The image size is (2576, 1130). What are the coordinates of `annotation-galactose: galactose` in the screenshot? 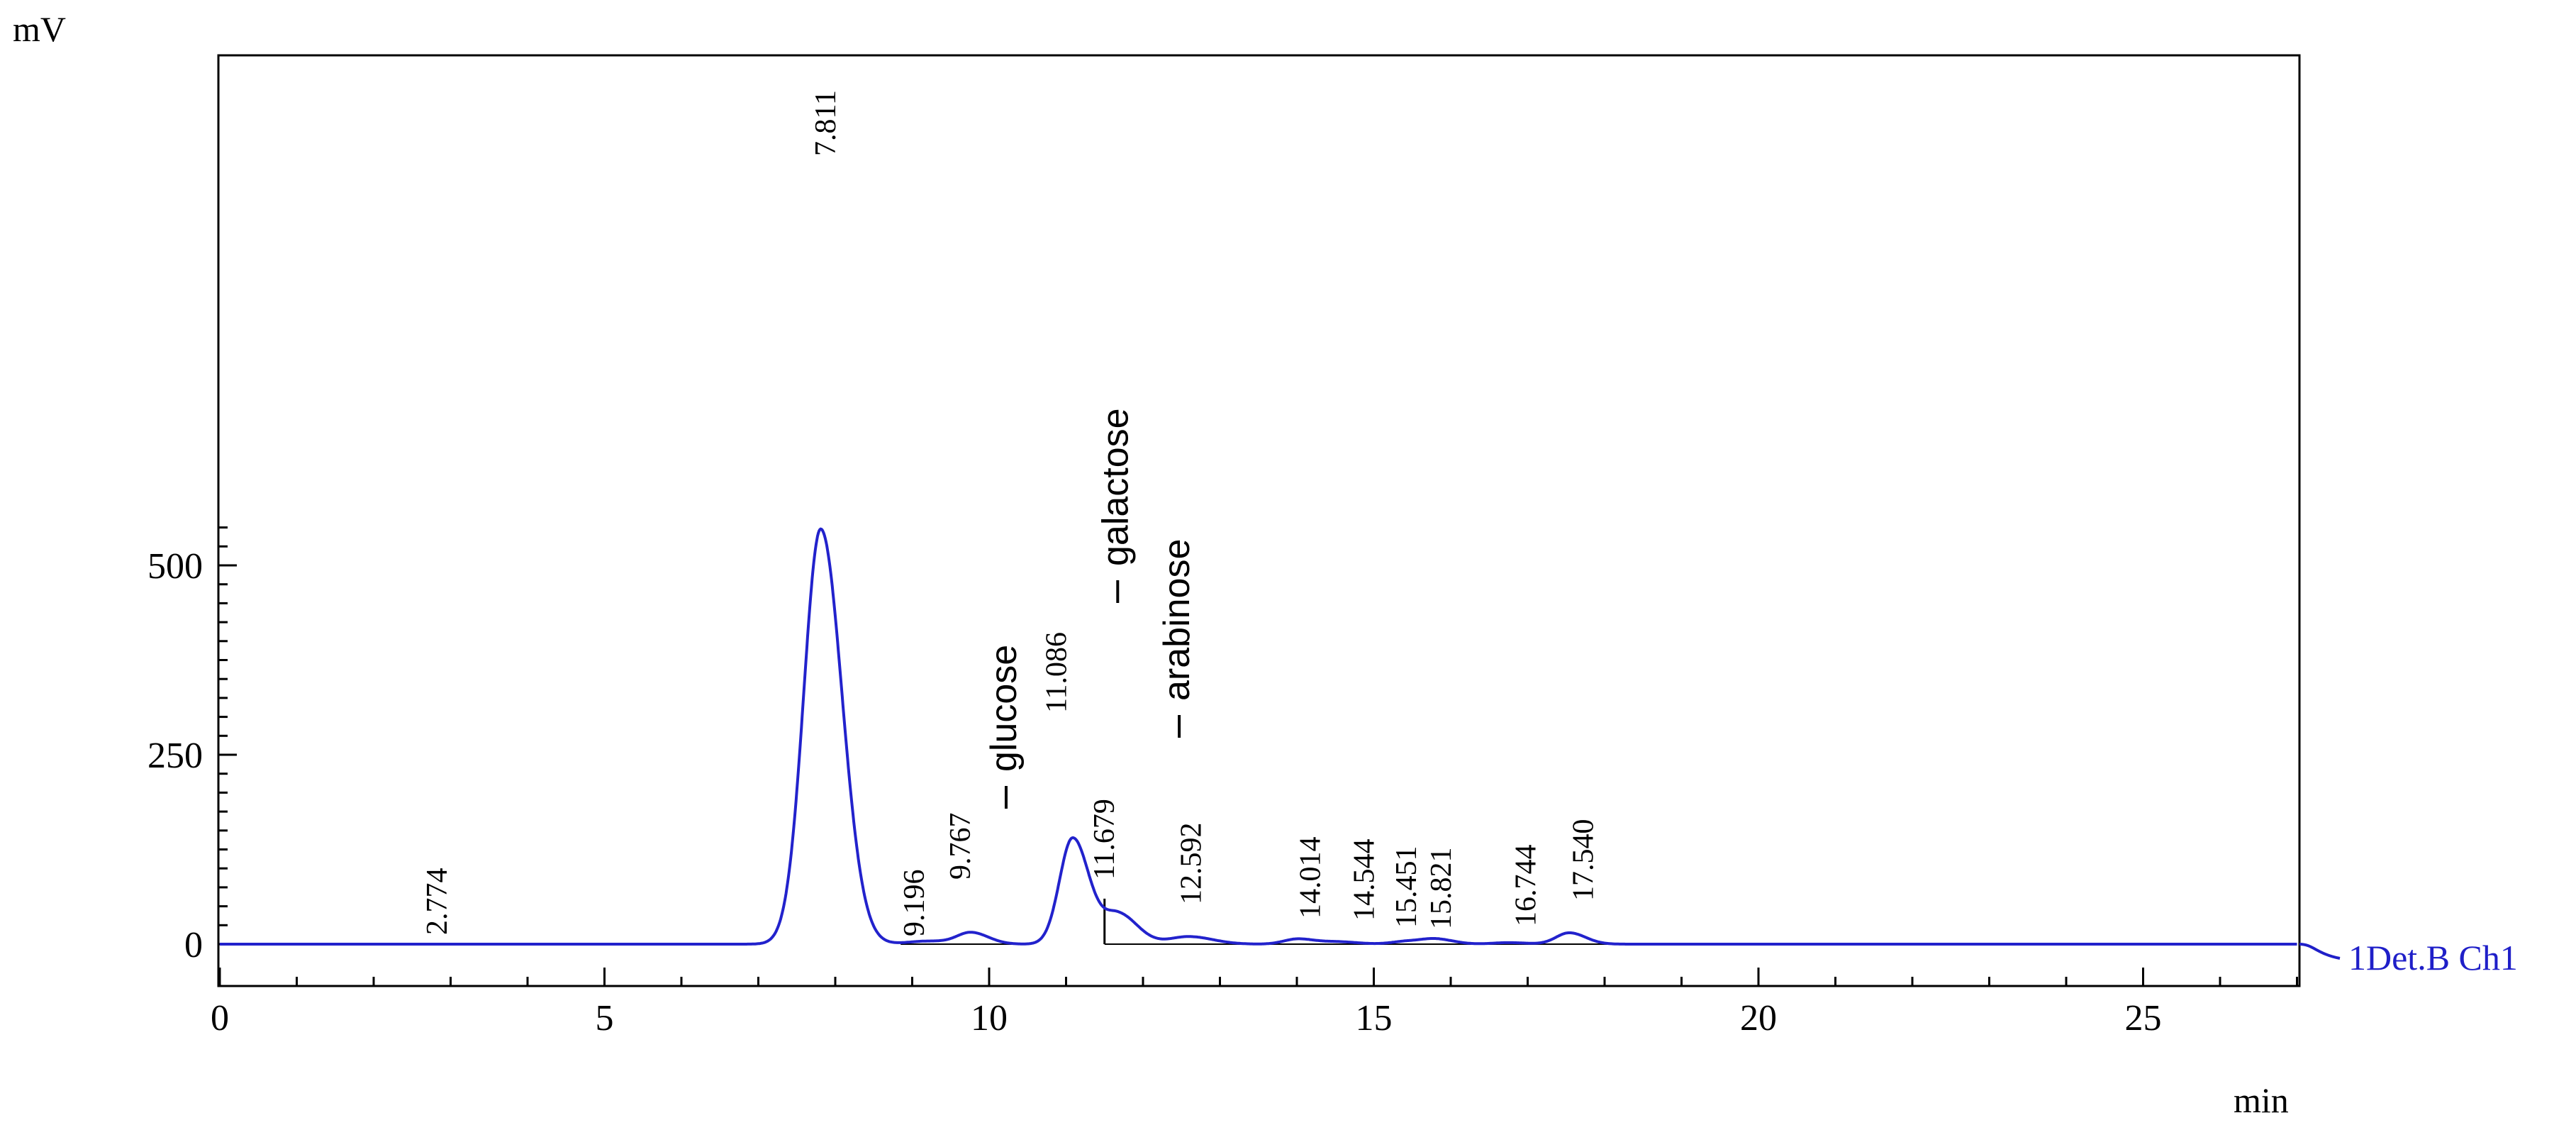 It's located at (1115, 505).